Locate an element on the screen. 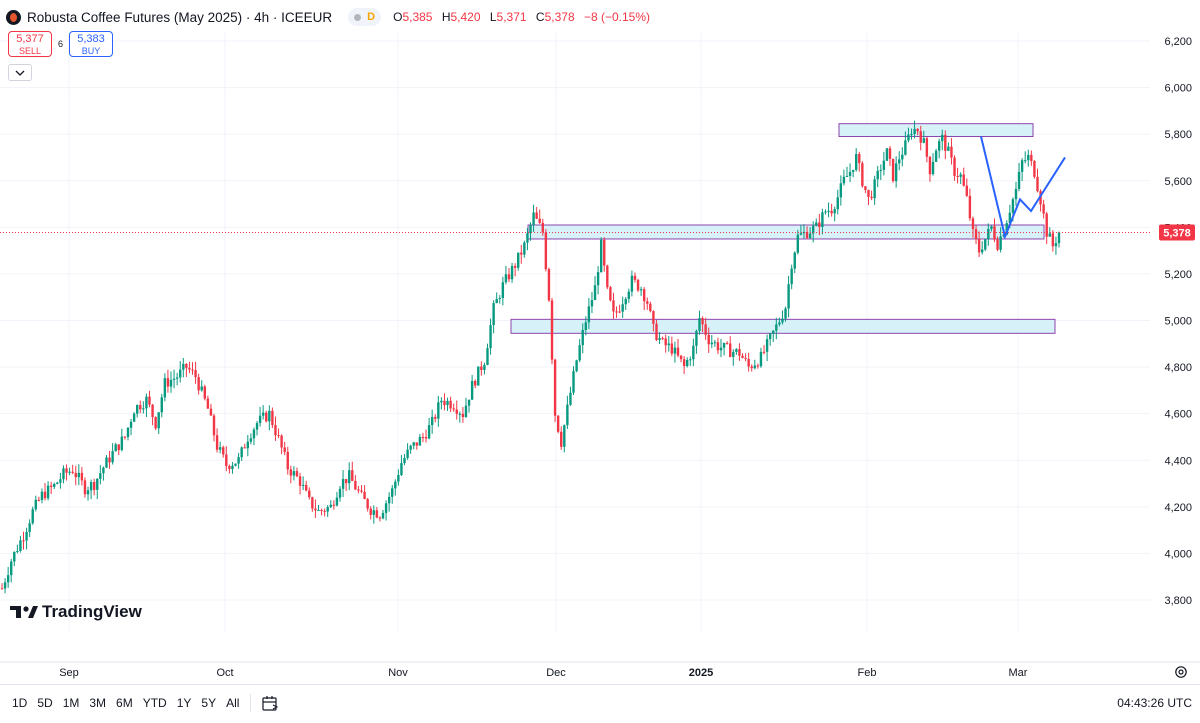  go-to-date-button is located at coordinates (270, 703).